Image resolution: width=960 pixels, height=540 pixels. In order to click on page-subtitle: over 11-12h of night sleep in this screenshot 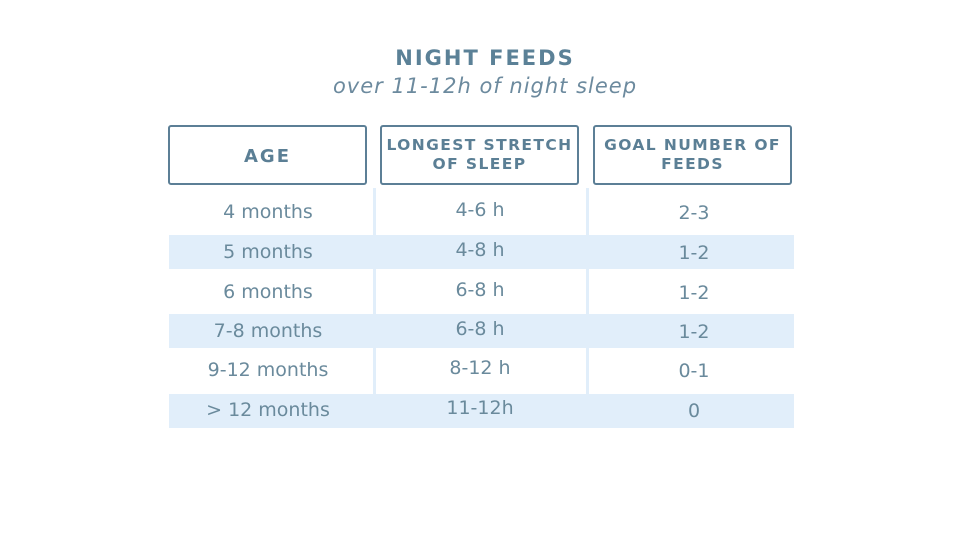, I will do `click(485, 86)`.